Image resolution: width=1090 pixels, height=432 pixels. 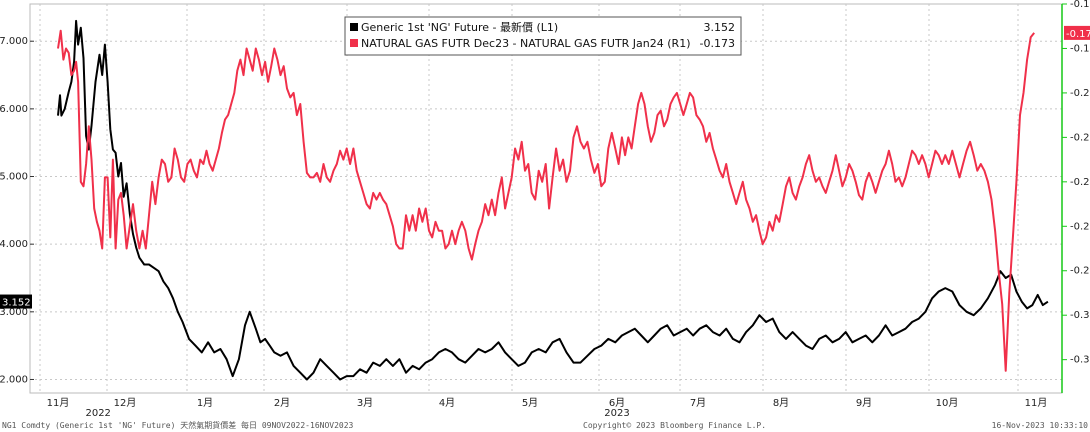 I want to click on left-tick-label: 5.000, so click(x=14, y=177).